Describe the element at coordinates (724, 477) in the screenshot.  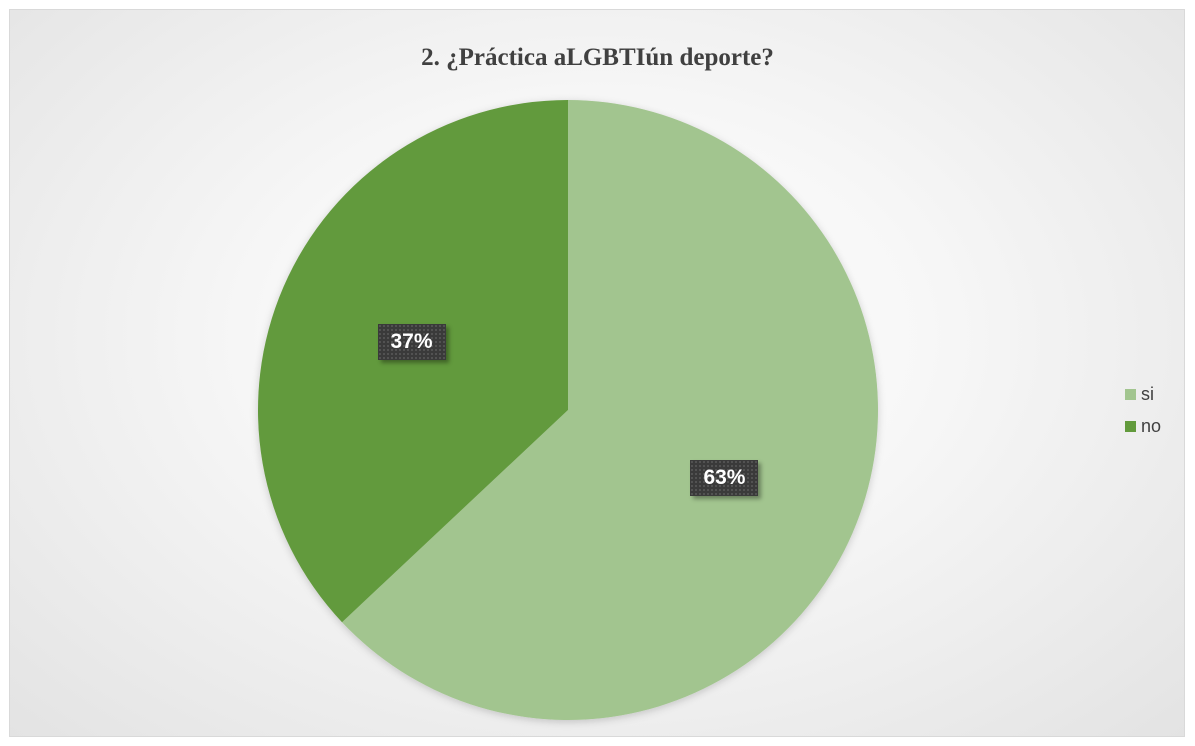
I see `data-label-si: 63%` at that location.